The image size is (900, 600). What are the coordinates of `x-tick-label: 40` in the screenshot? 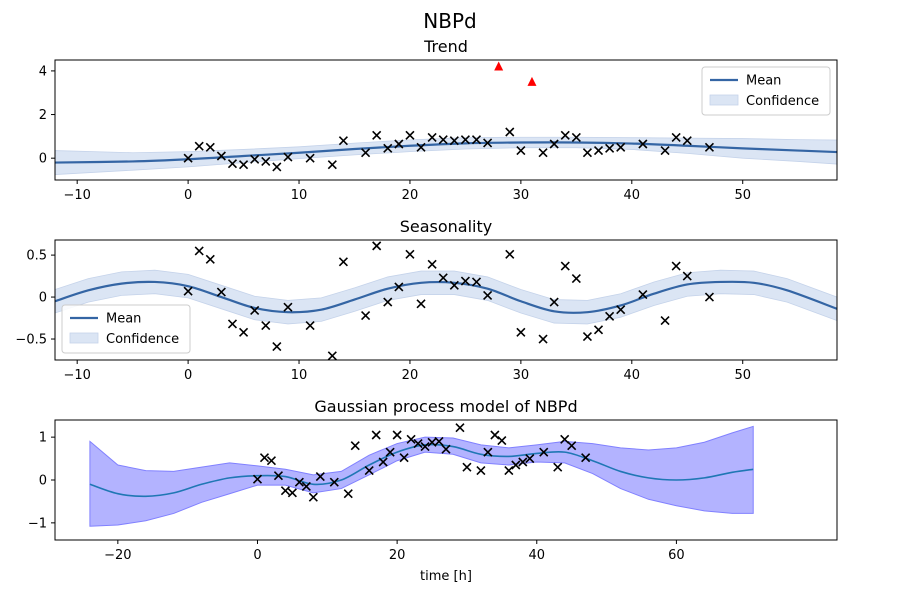 It's located at (632, 195).